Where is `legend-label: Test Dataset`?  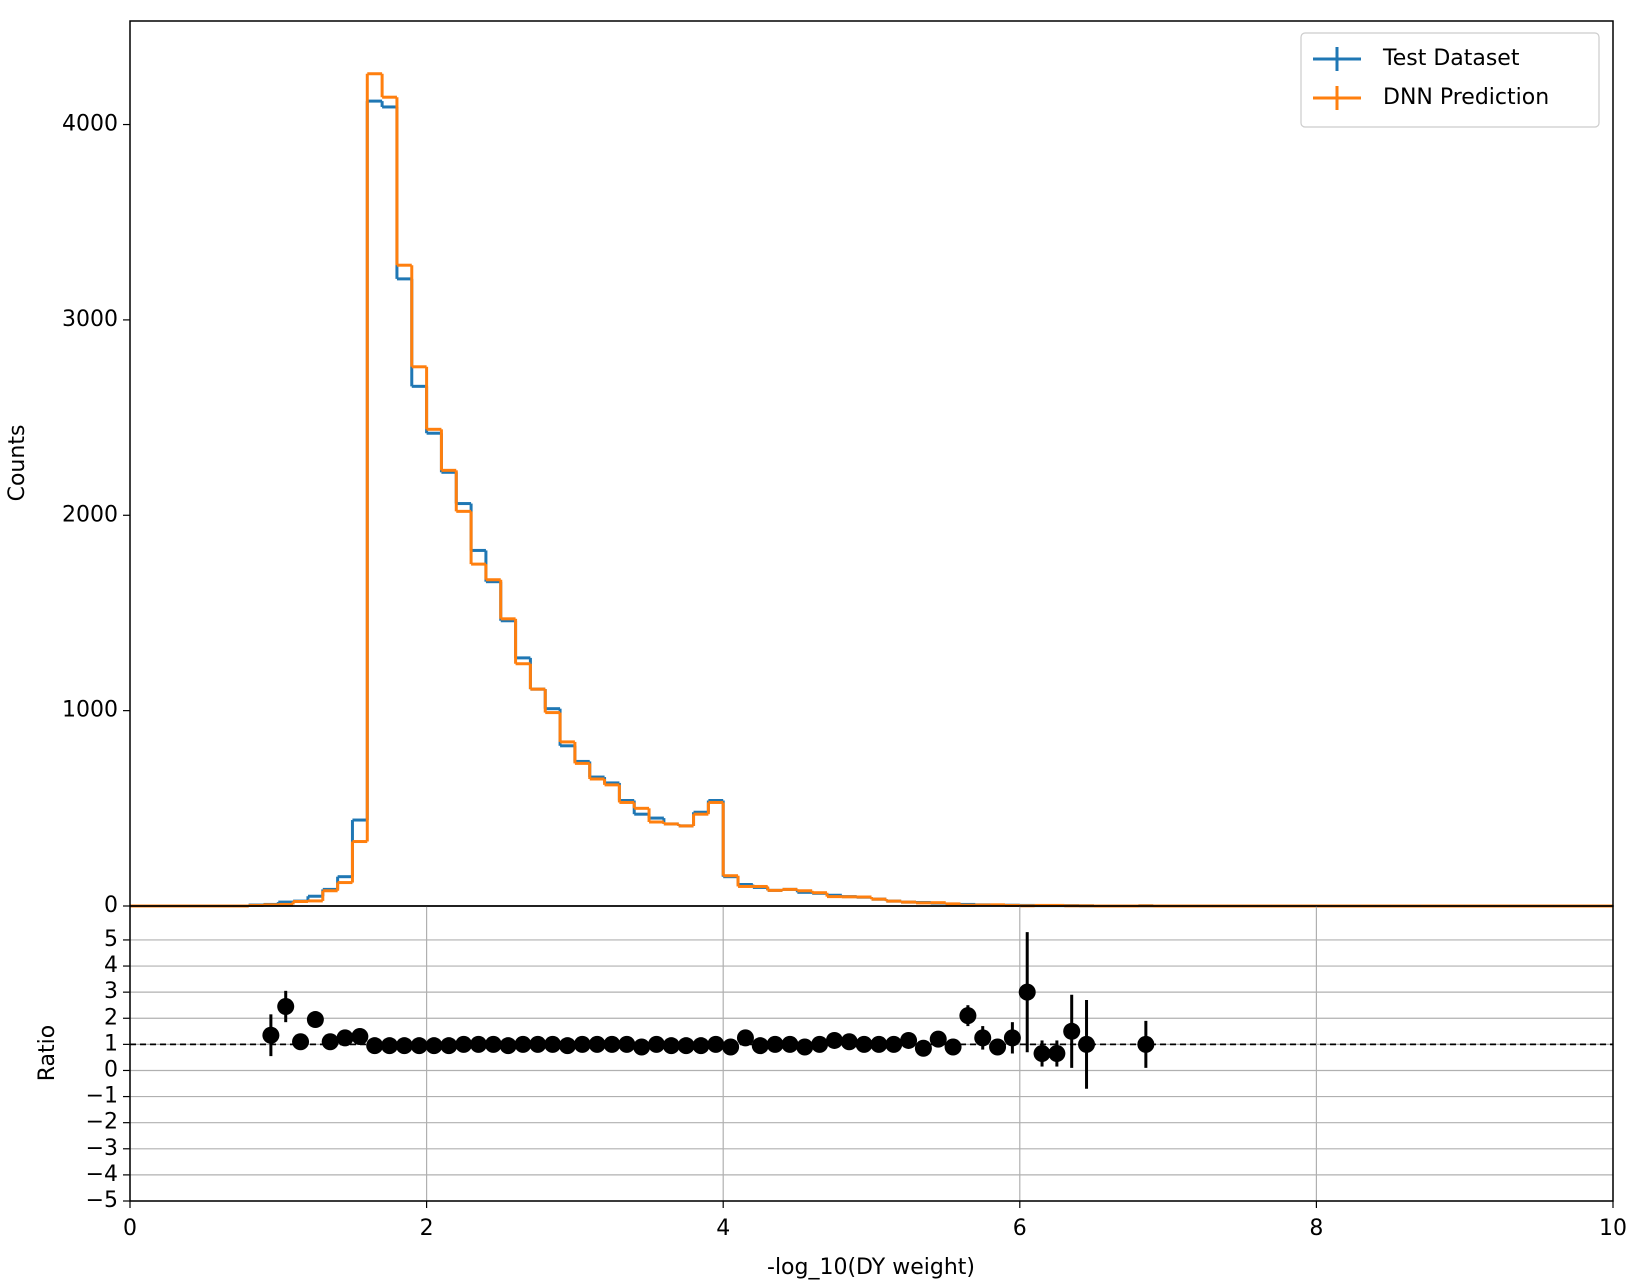 legend-label: Test Dataset is located at coordinates (1451, 58).